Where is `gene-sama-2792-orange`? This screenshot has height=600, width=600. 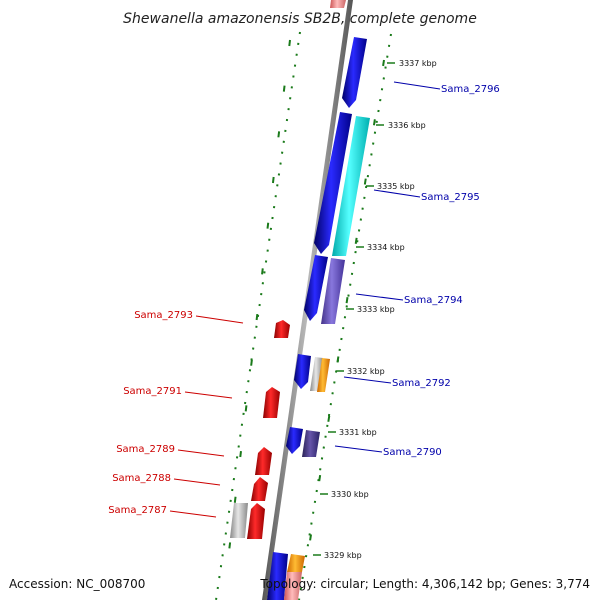 gene-sama-2792-orange is located at coordinates (323, 375).